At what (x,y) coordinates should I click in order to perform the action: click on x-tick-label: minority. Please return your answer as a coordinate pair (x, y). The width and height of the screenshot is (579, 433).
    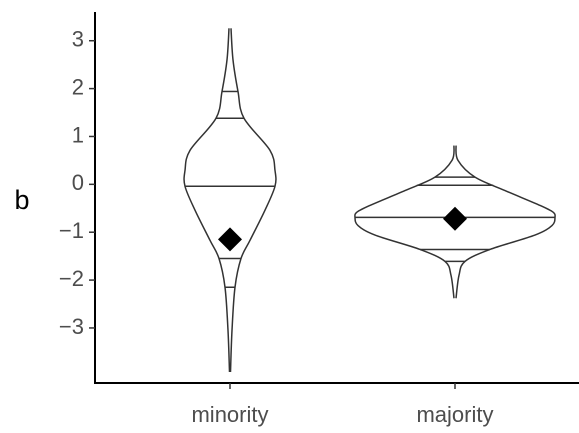
    Looking at the image, I should click on (229, 414).